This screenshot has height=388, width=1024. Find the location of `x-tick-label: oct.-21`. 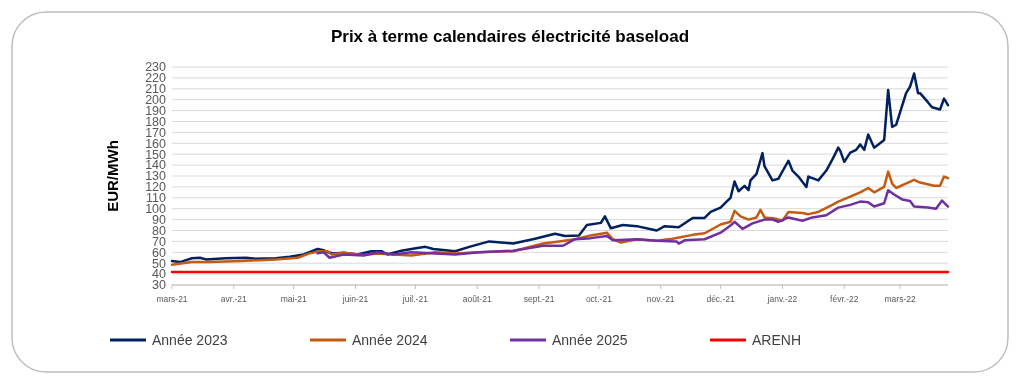

x-tick-label: oct.-21 is located at coordinates (599, 299).